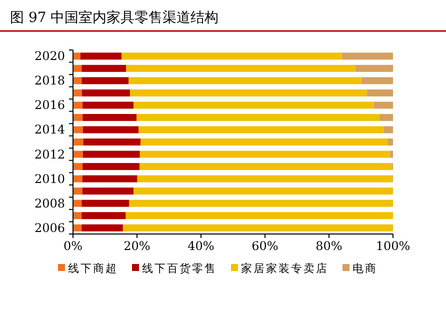 Image resolution: width=446 pixels, height=320 pixels. I want to click on y-tick-label: 2010, so click(49, 179).